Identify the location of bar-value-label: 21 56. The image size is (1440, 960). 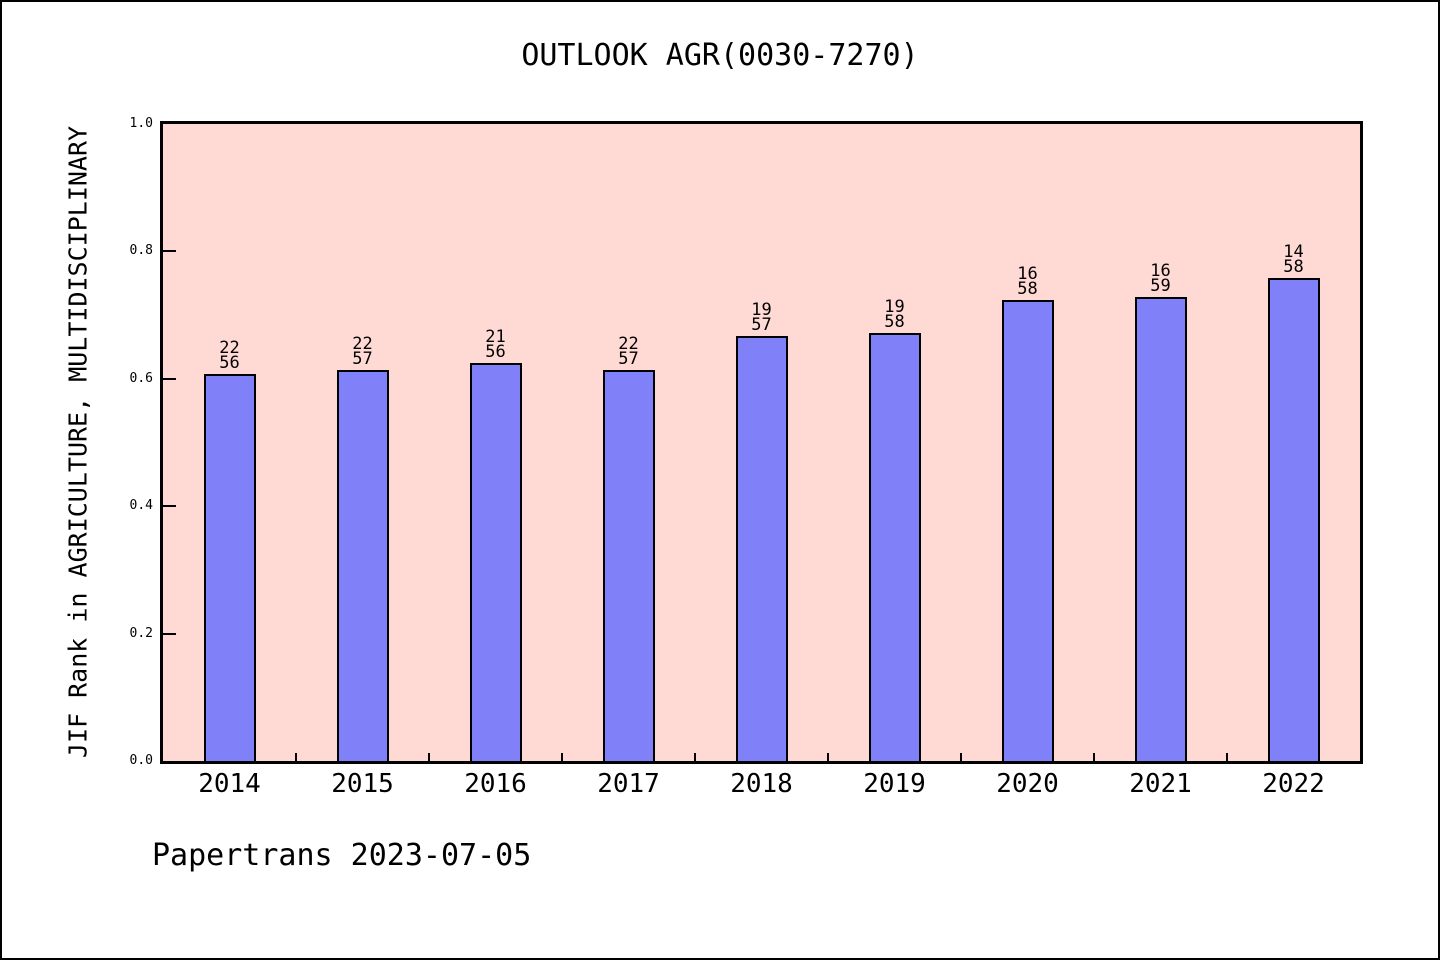
(495, 344).